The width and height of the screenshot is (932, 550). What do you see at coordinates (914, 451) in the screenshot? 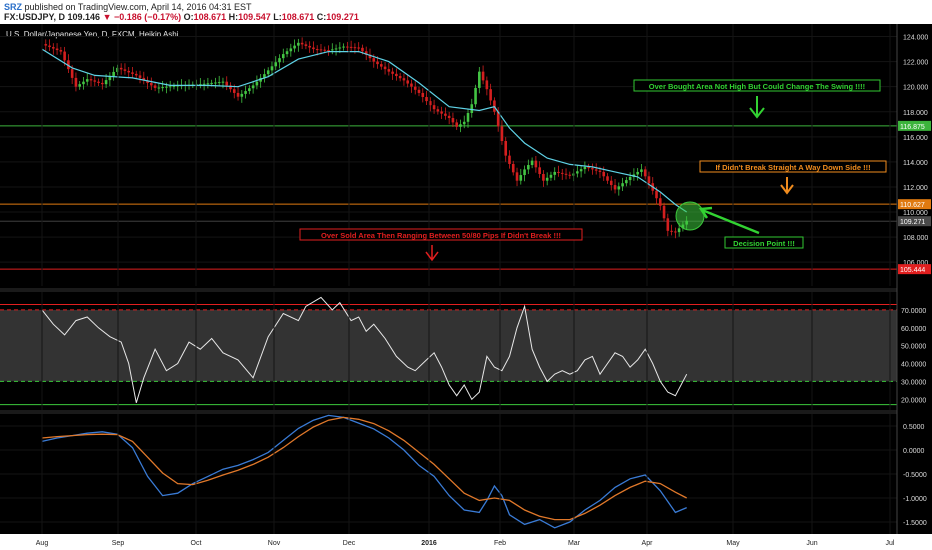
I see `macd-tick-label: 0.0000` at bounding box center [914, 451].